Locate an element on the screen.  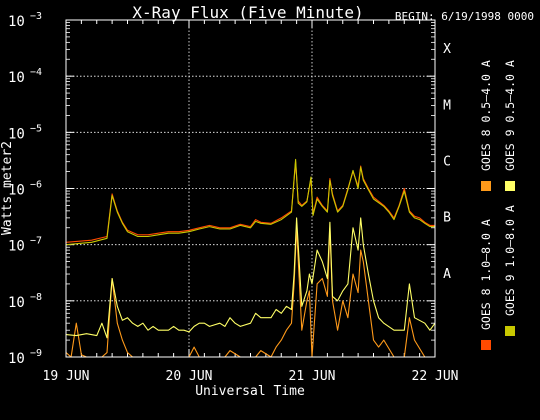
y-tick-labels: 10 −3 10 −4 10 −5 10 −6 10 −7 10 −8 10 −9 is located at coordinates (25, 189).